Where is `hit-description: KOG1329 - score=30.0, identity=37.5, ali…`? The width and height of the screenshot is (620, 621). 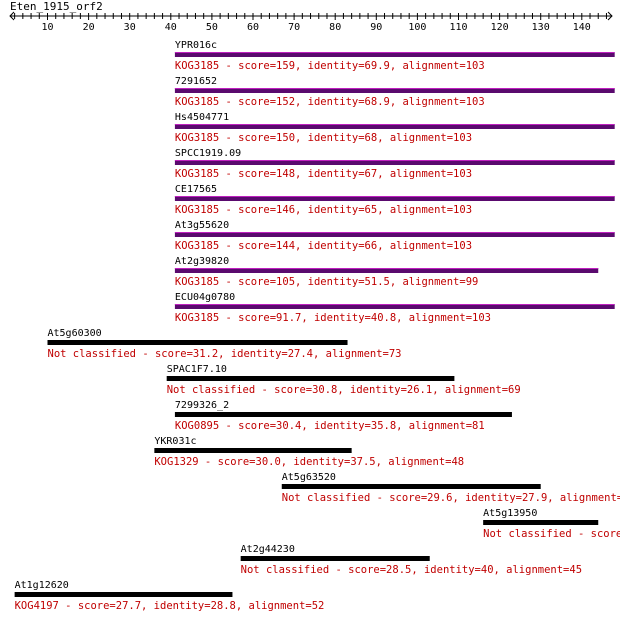 hit-description: KOG1329 - score=30.0, identity=37.5, ali… is located at coordinates (309, 462).